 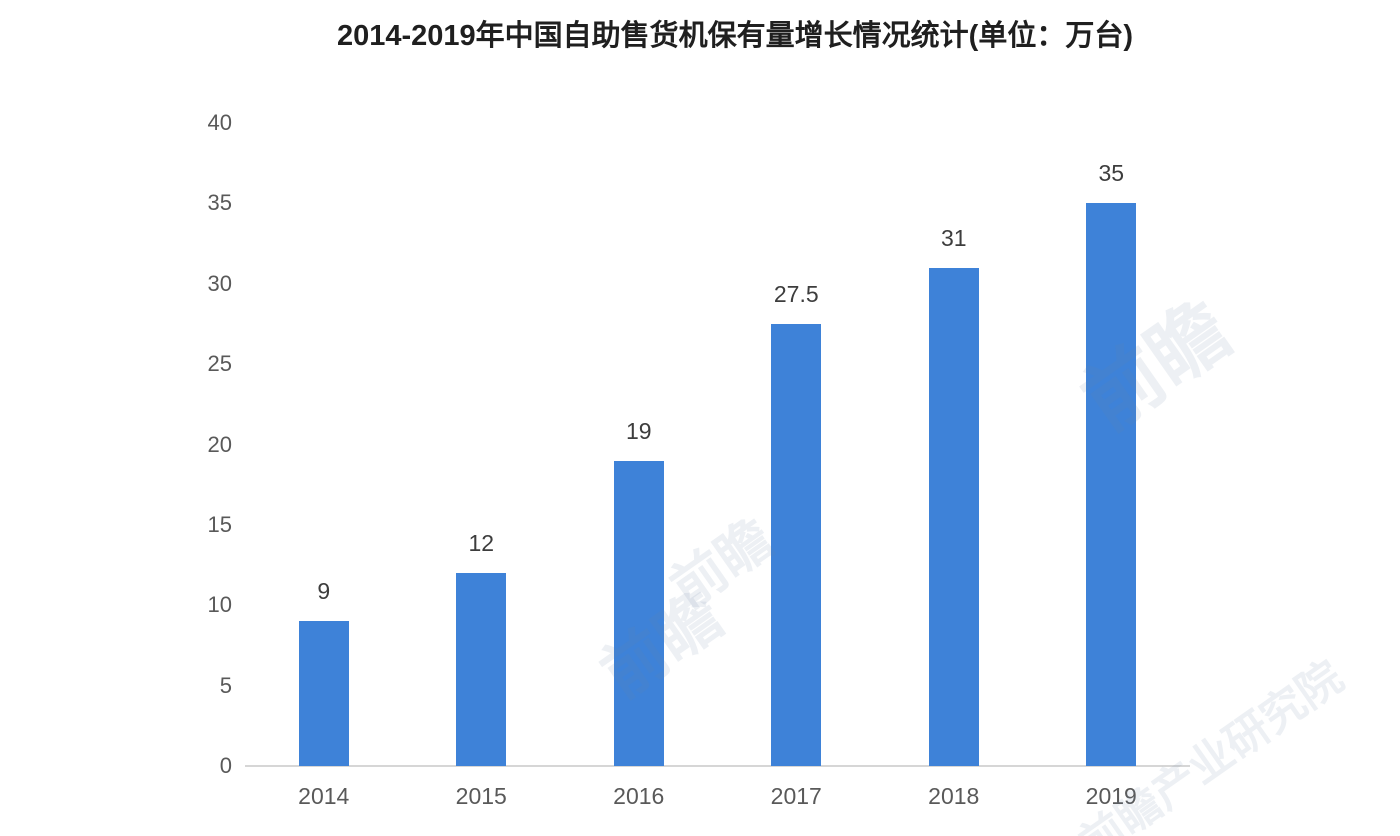 What do you see at coordinates (954, 796) in the screenshot?
I see `x-tick-label-2018: 2018` at bounding box center [954, 796].